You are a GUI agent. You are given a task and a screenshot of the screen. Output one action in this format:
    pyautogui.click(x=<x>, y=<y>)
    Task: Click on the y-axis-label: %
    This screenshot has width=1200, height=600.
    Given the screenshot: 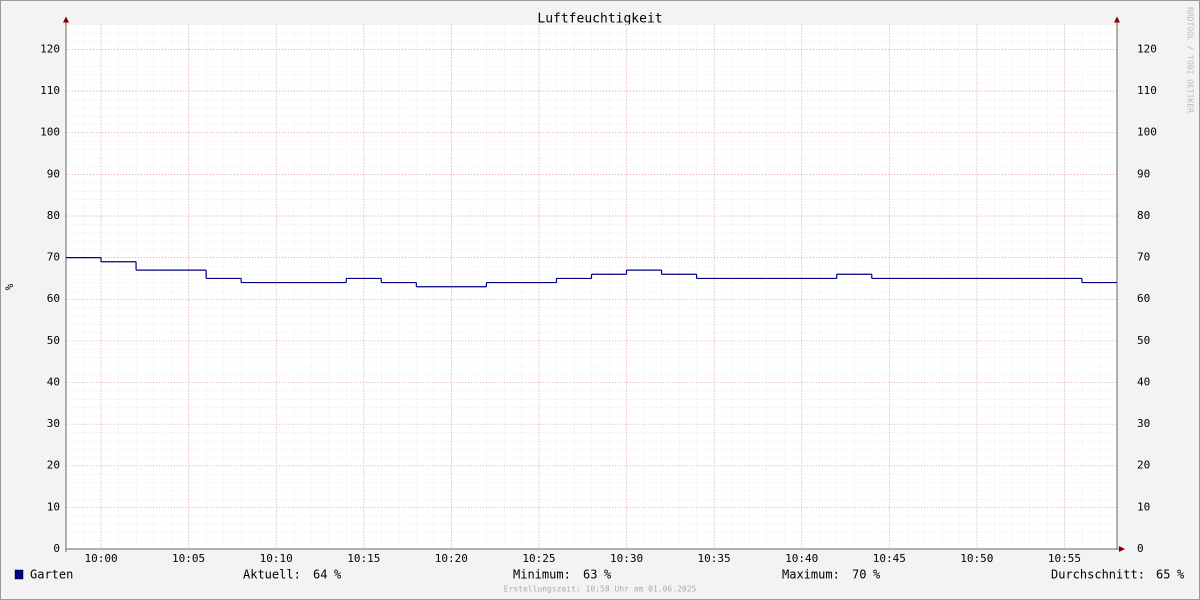 What is the action you would take?
    pyautogui.click(x=9, y=286)
    